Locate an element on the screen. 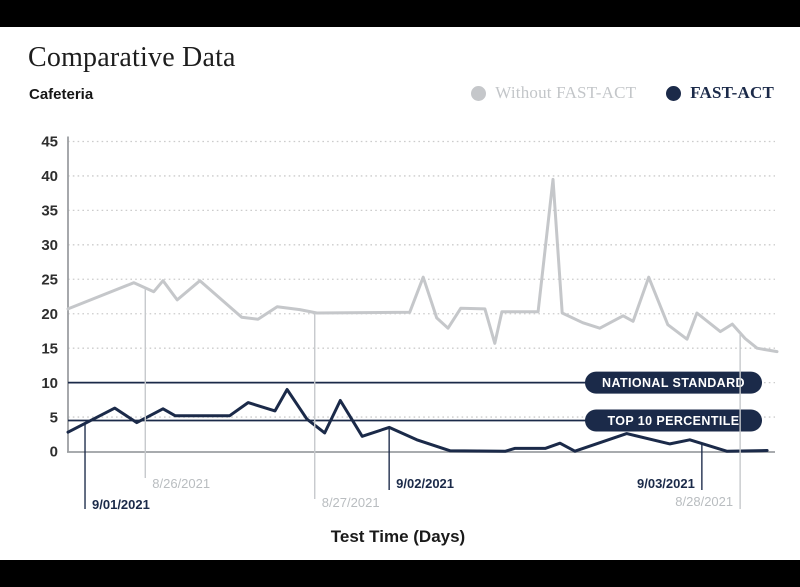 The width and height of the screenshot is (800, 587). y-tick-label: 40 is located at coordinates (49, 176).